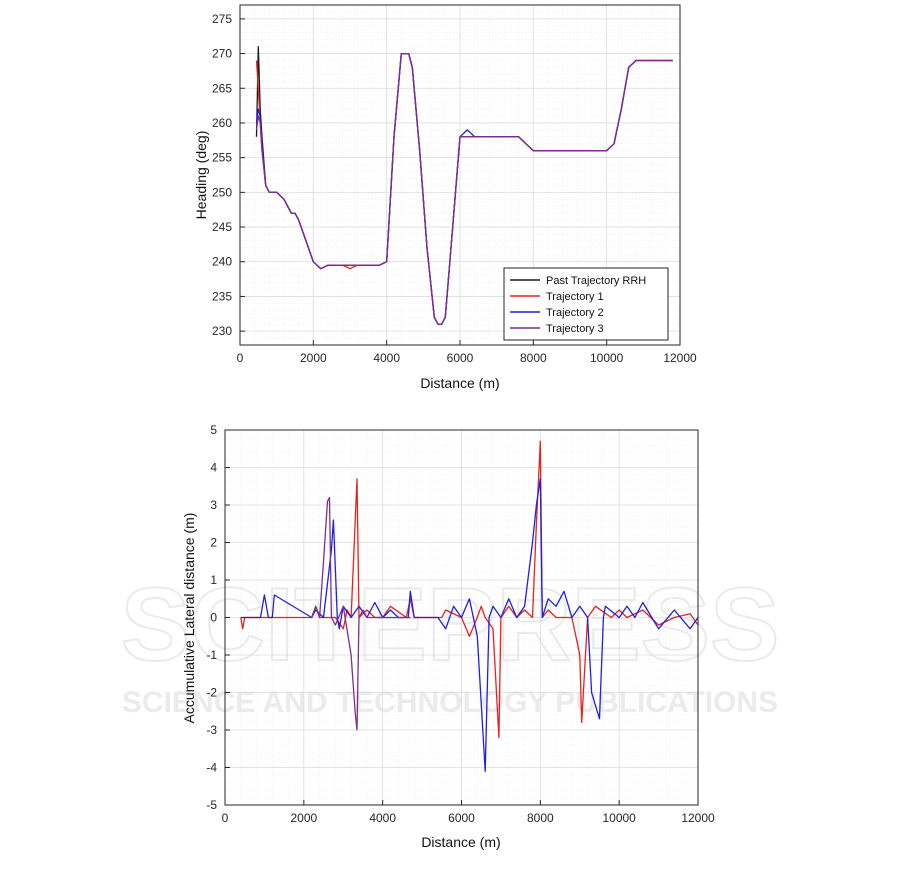  I want to click on legend-label-trajectory-3: Trajectory 3, so click(575, 329).